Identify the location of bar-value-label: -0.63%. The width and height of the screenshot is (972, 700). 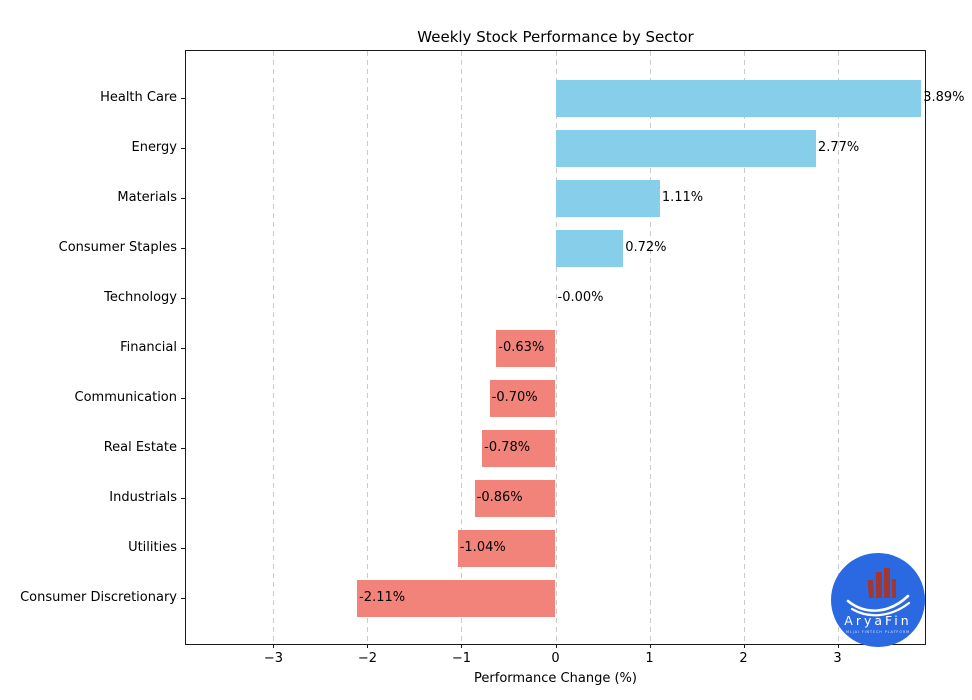
(521, 347).